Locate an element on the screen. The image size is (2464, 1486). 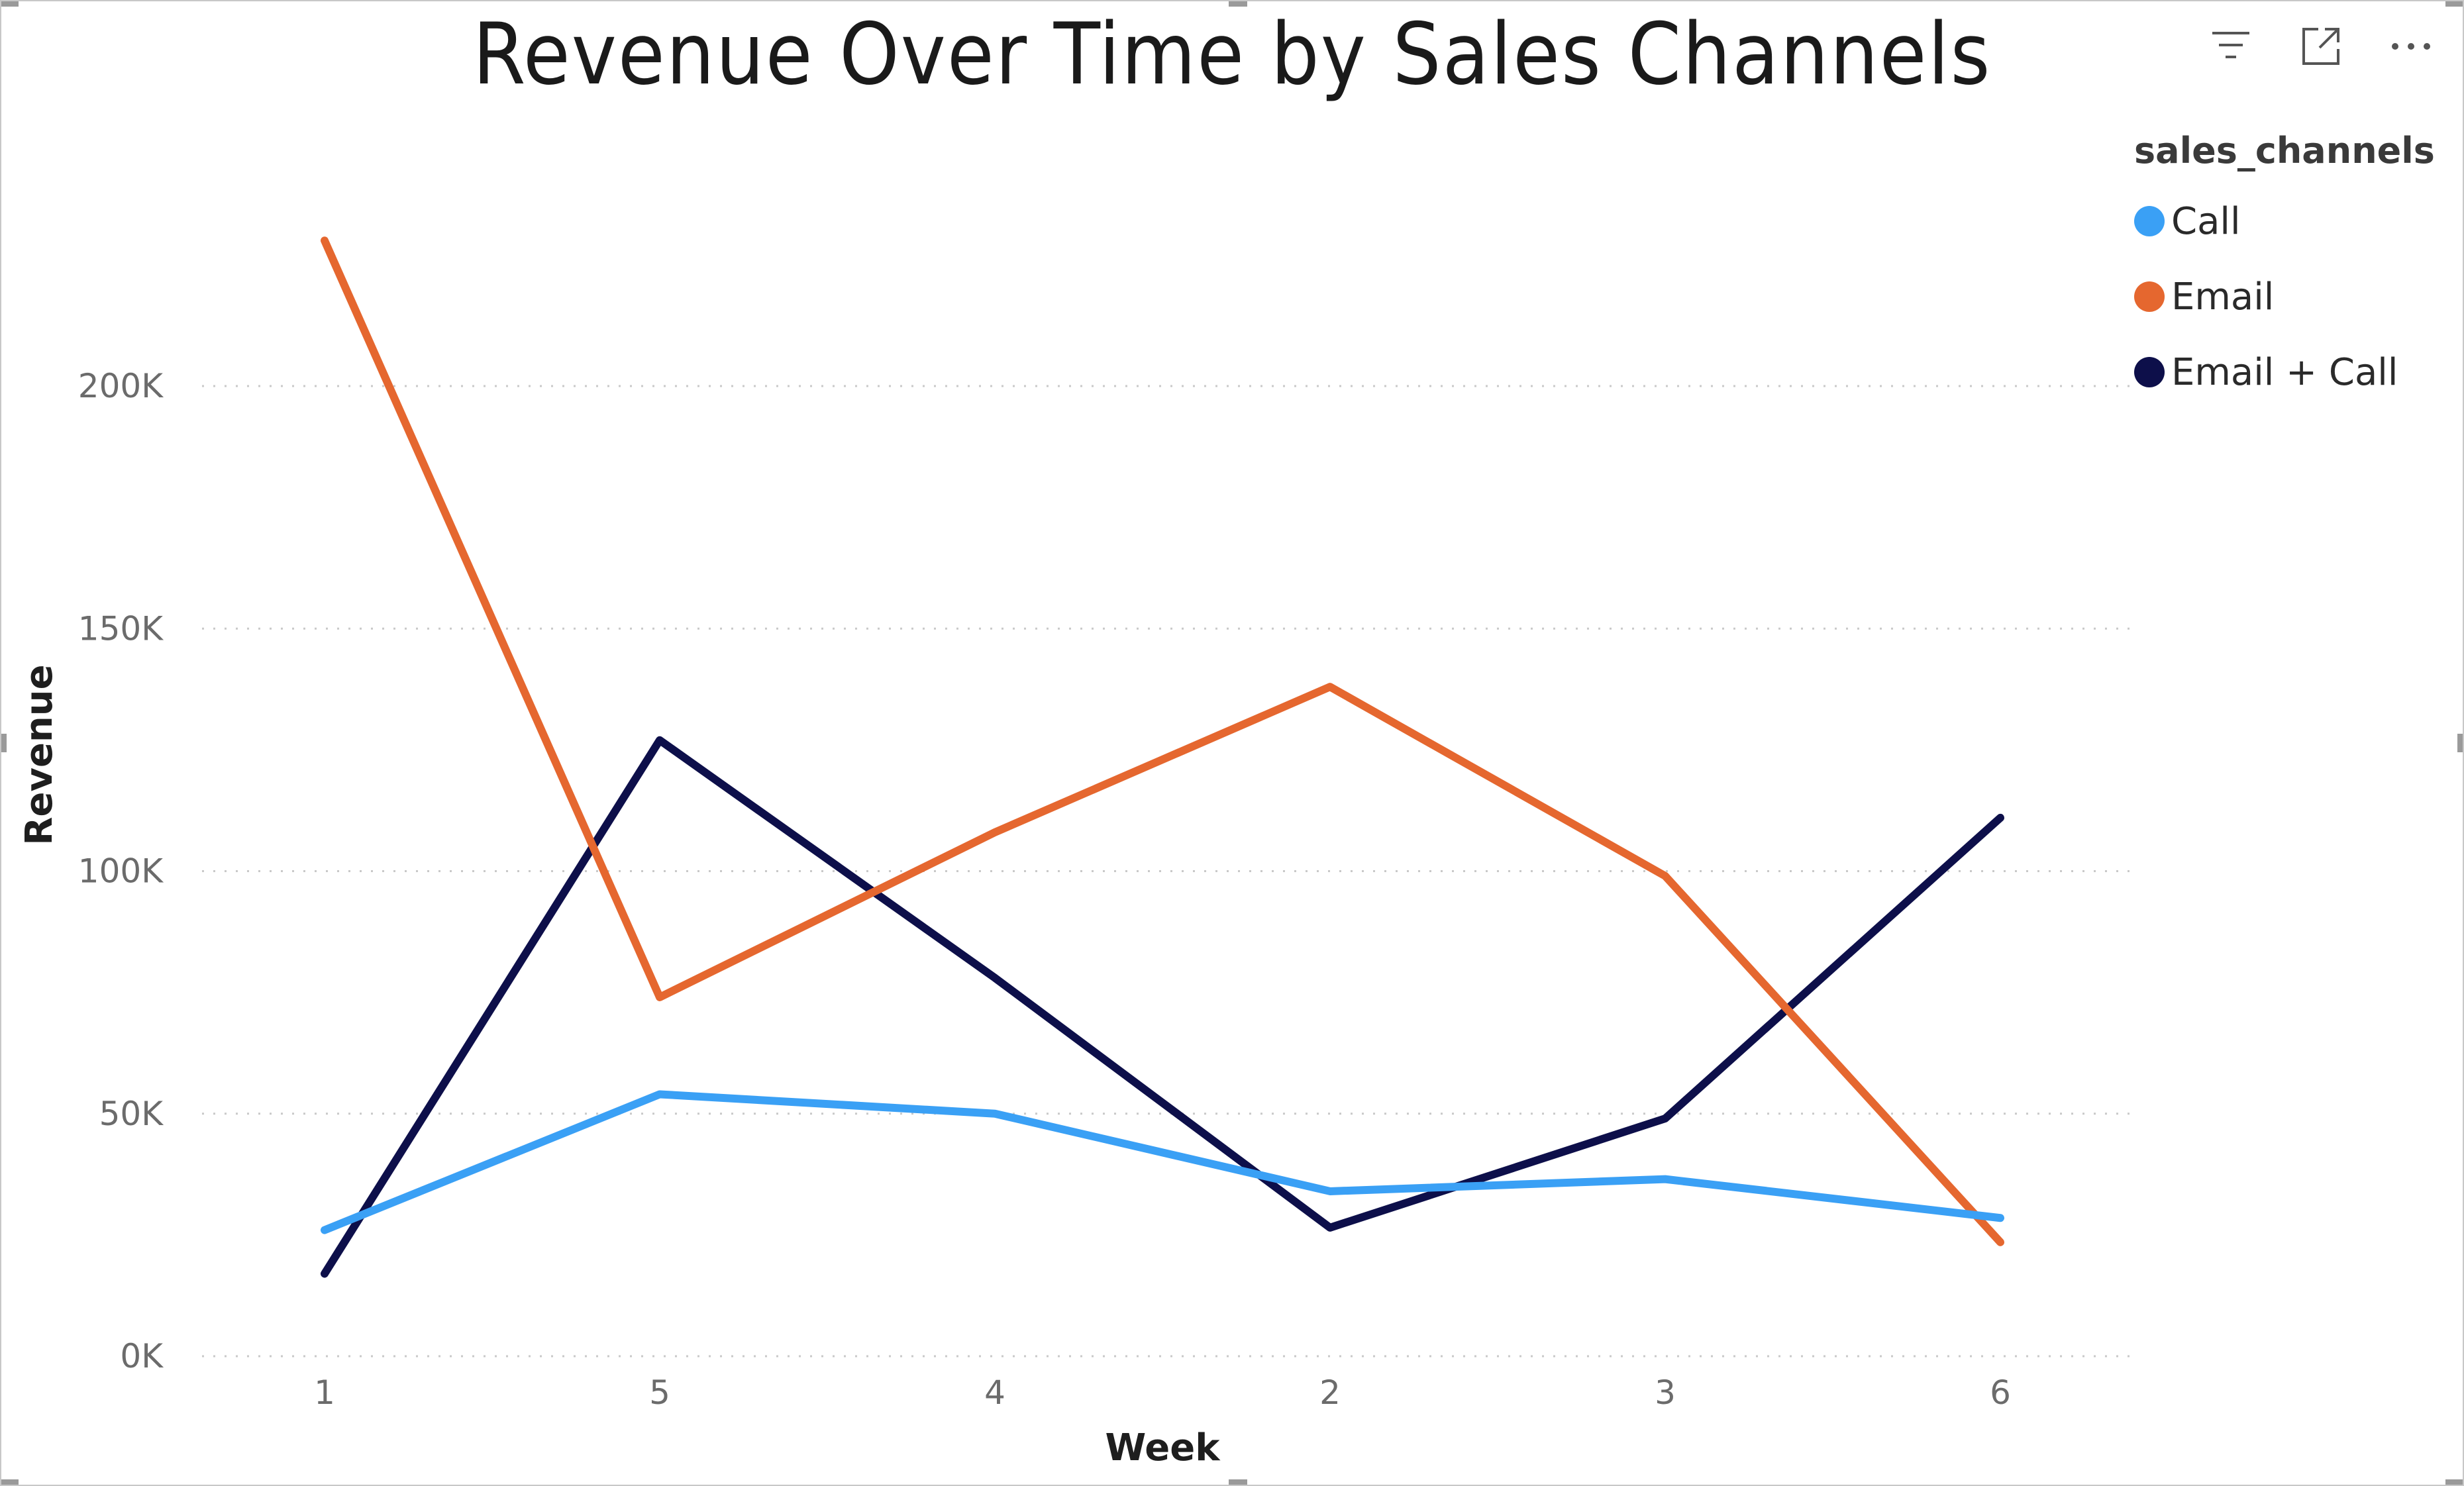
x-axis-title: Week is located at coordinates (1163, 1448).